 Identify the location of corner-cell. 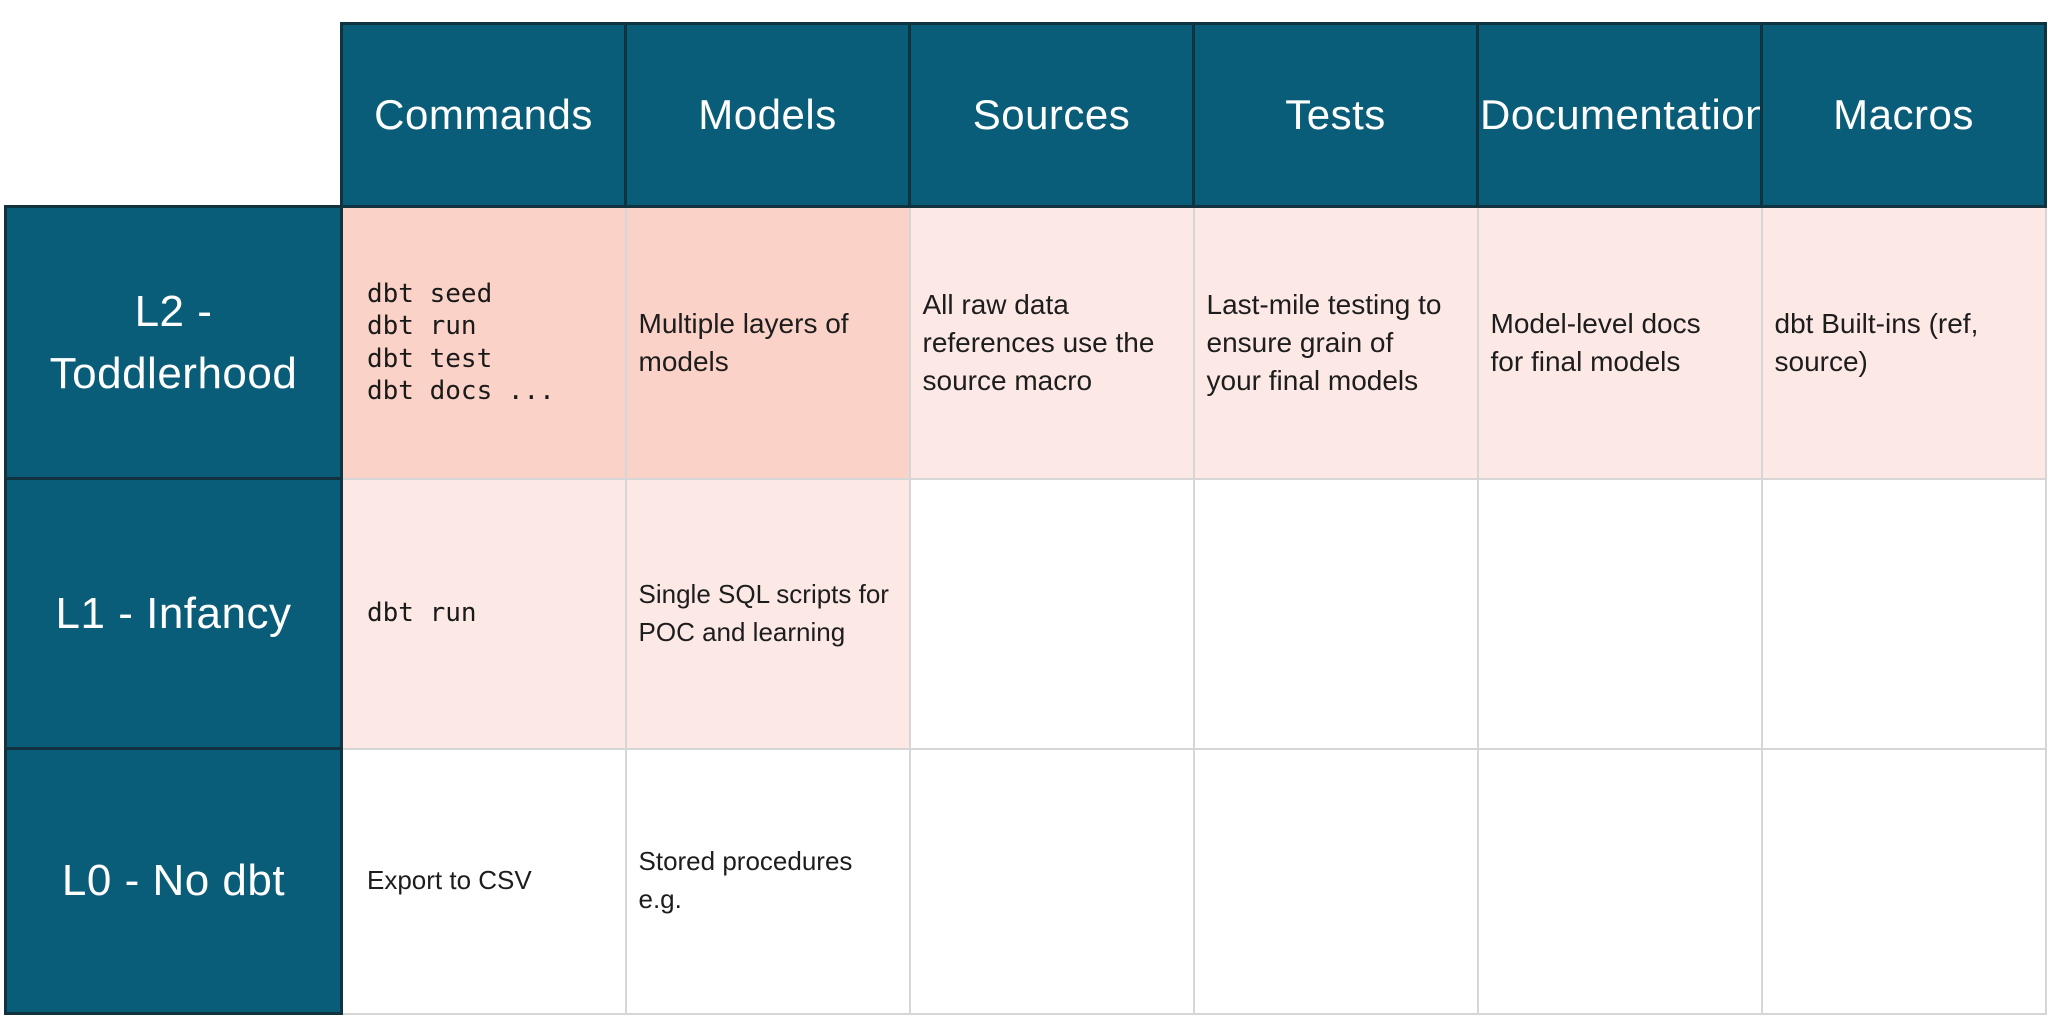
(173, 115).